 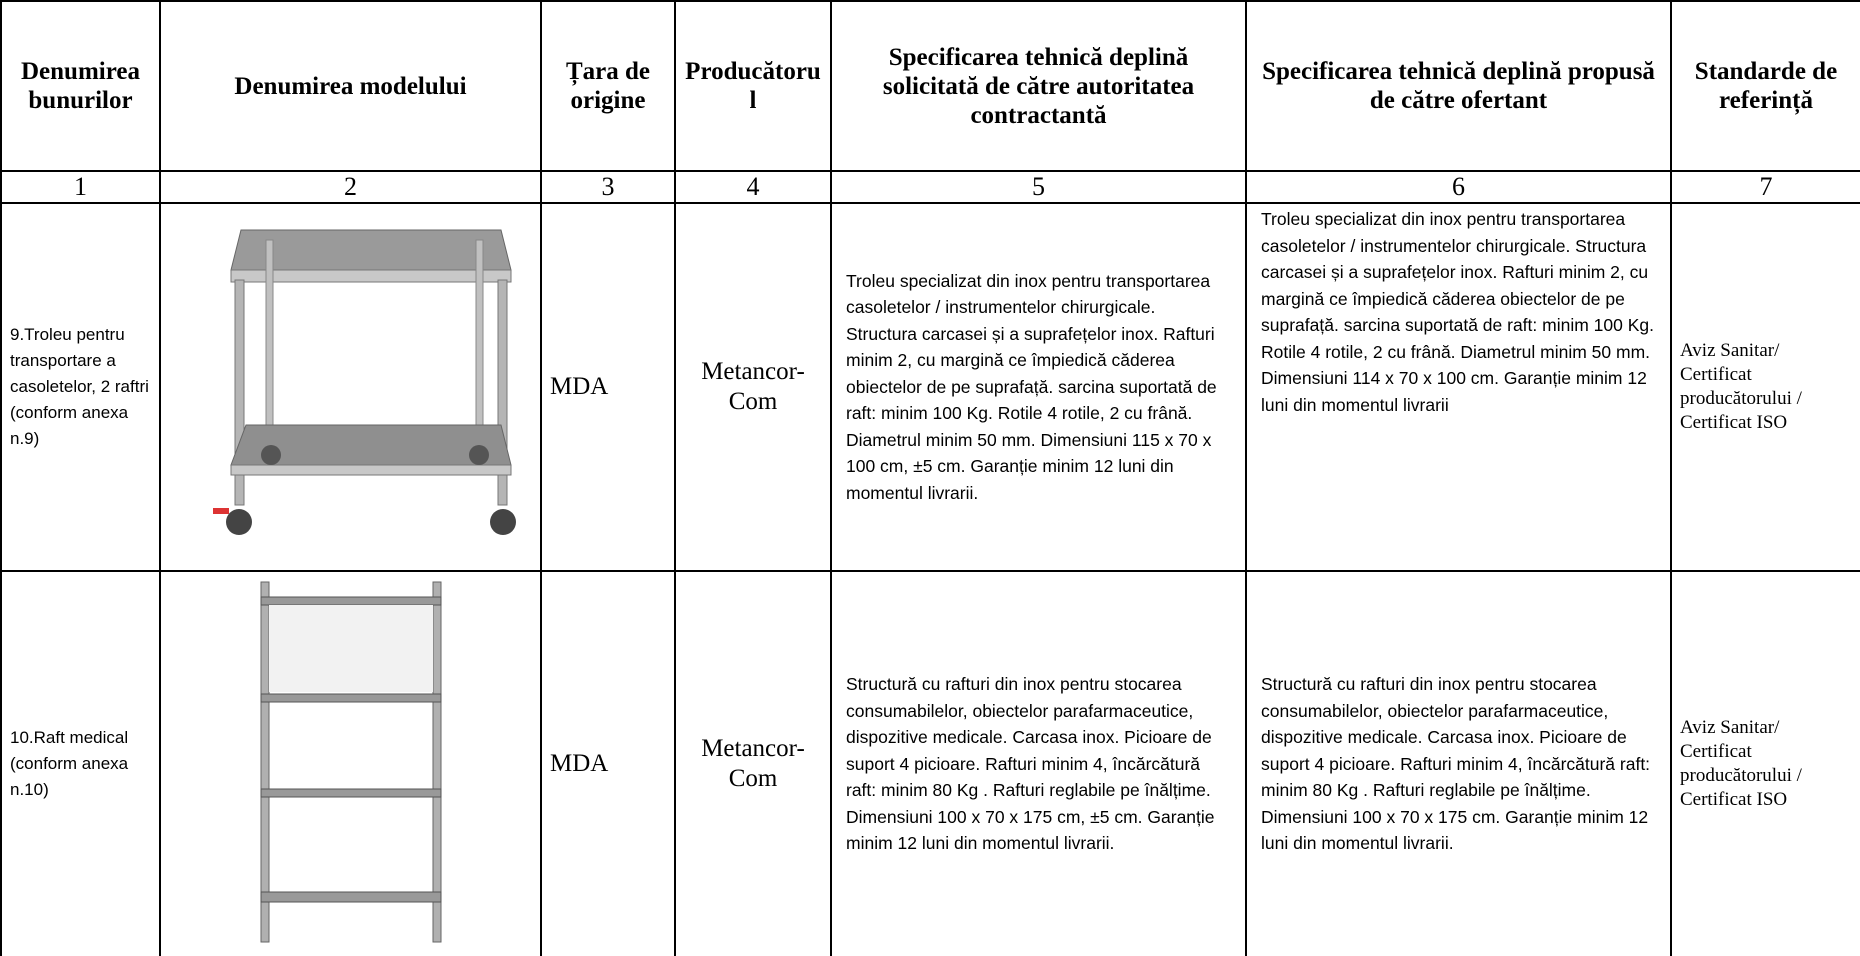 What do you see at coordinates (1765, 187) in the screenshot?
I see `column-number: 7` at bounding box center [1765, 187].